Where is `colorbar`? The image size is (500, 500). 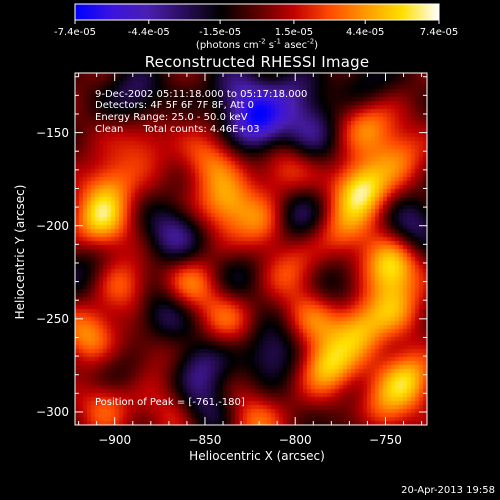 colorbar is located at coordinates (257, 12).